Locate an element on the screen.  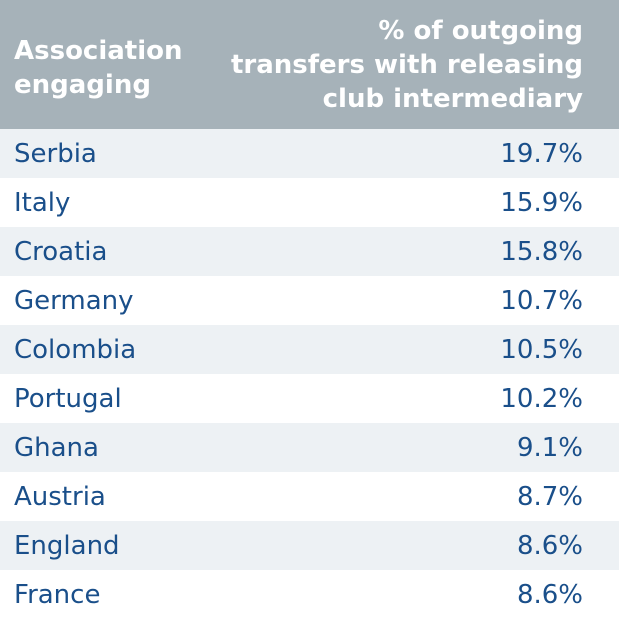
header-percentage-line-1: % of outgoing is located at coordinates (480, 31).